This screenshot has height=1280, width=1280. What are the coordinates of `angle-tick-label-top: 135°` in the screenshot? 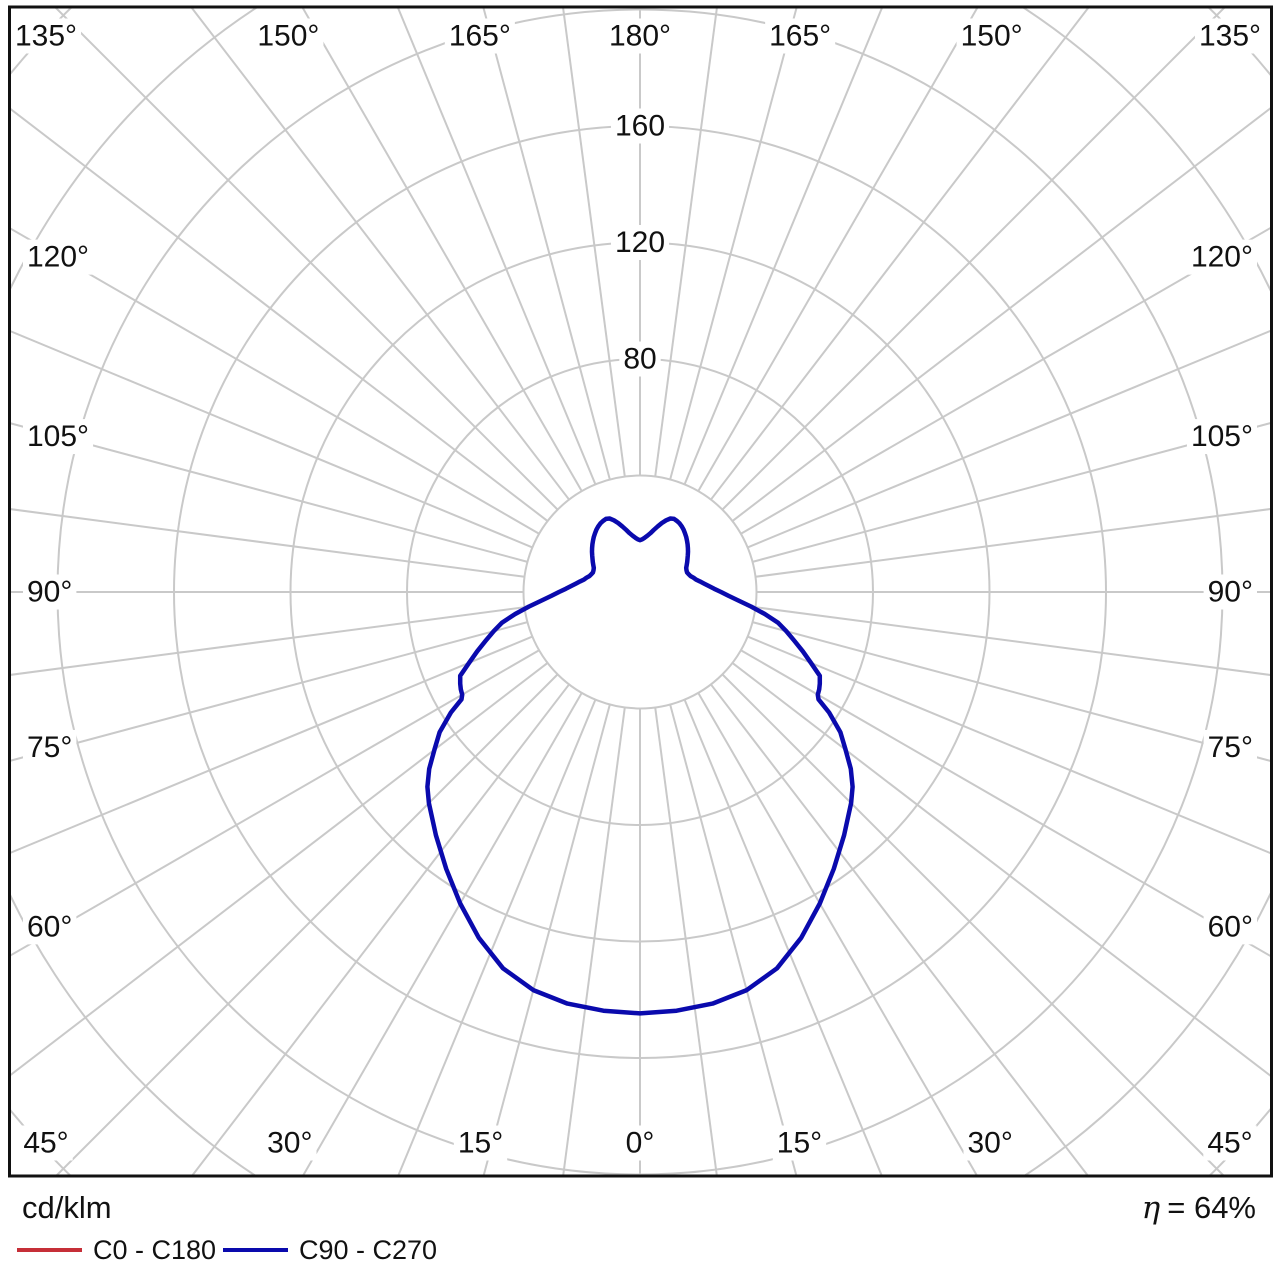 It's located at (1230, 36).